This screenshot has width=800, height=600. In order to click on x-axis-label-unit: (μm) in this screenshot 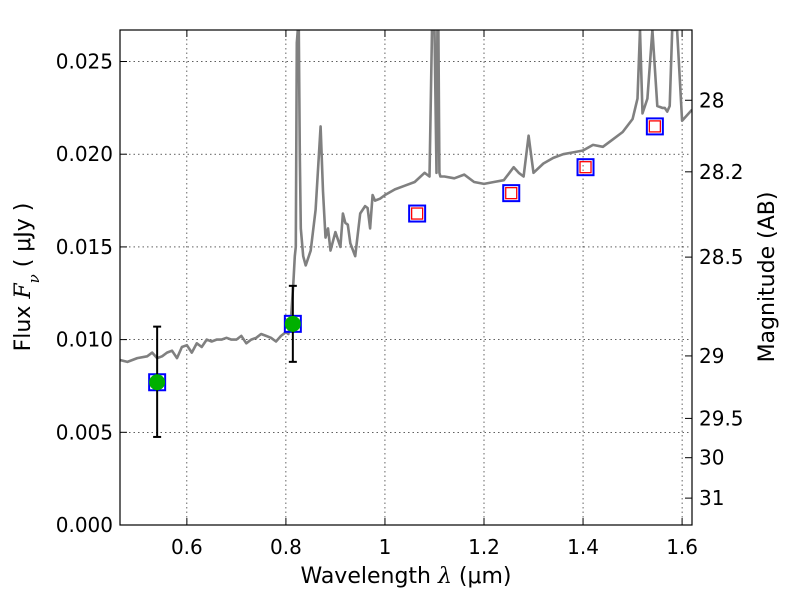, I will do `click(482, 576)`.